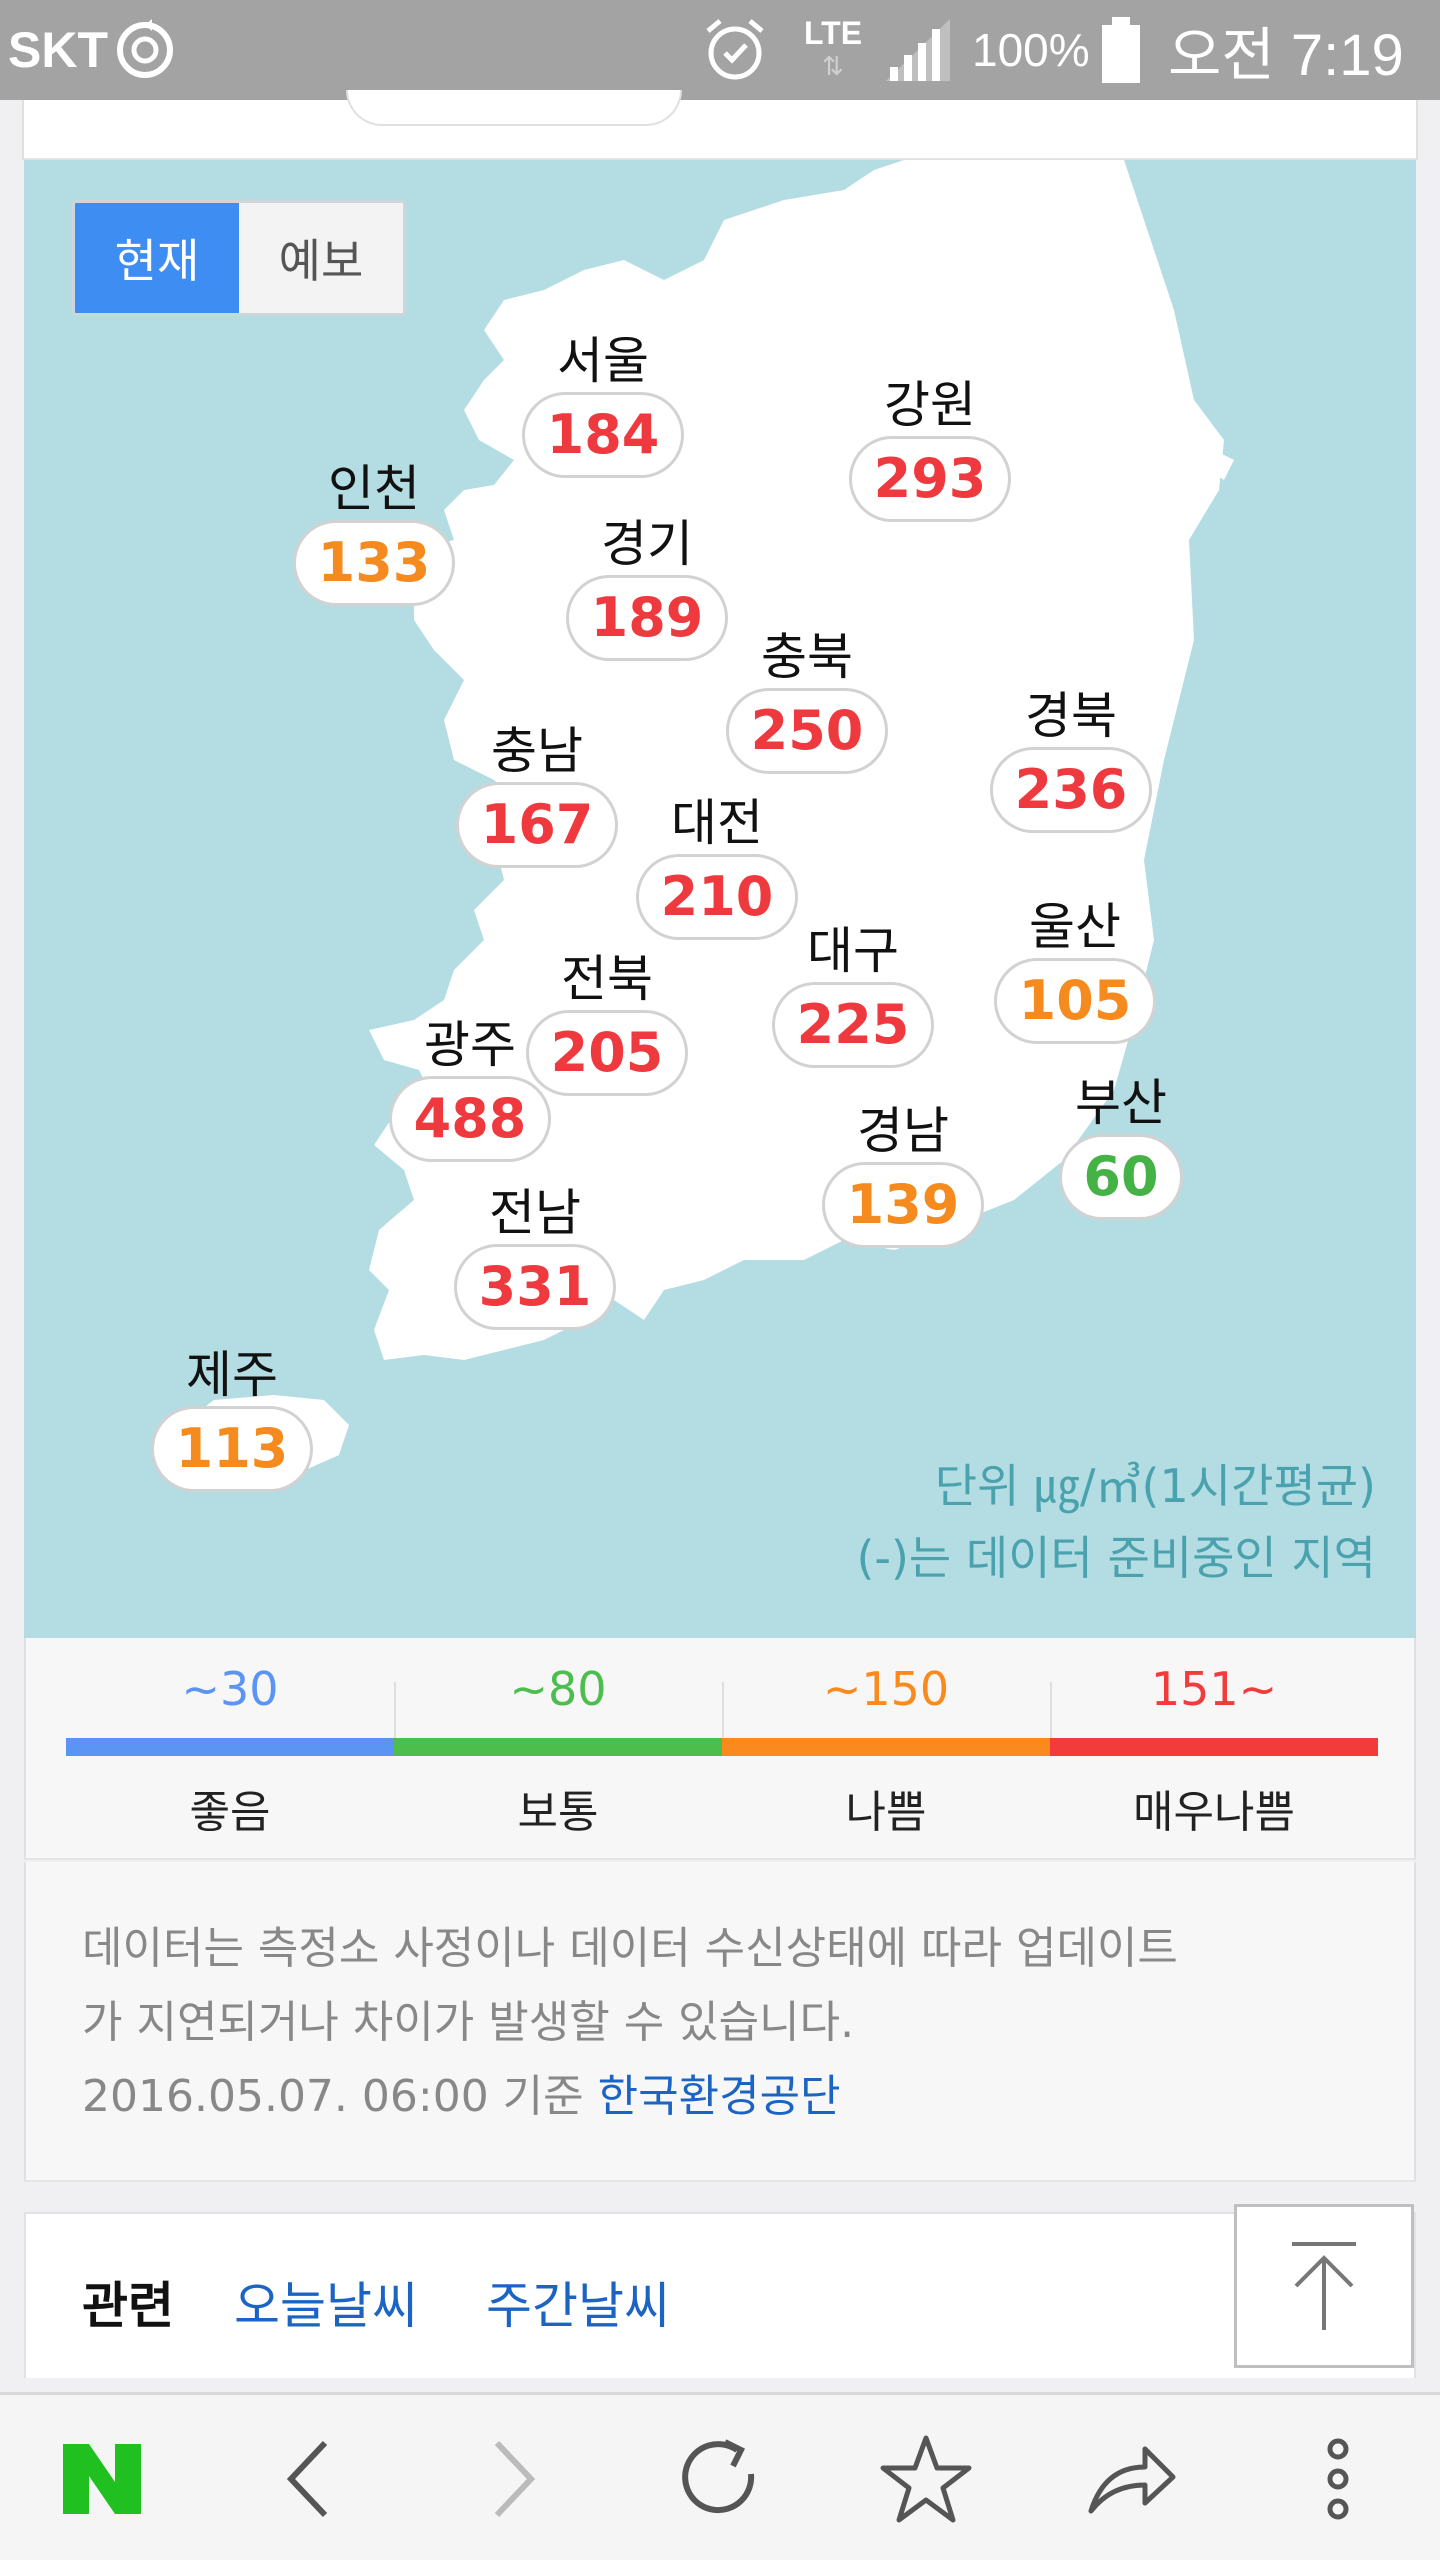 Image resolution: width=1440 pixels, height=2560 pixels. I want to click on naver-logo-icon, so click(102, 2479).